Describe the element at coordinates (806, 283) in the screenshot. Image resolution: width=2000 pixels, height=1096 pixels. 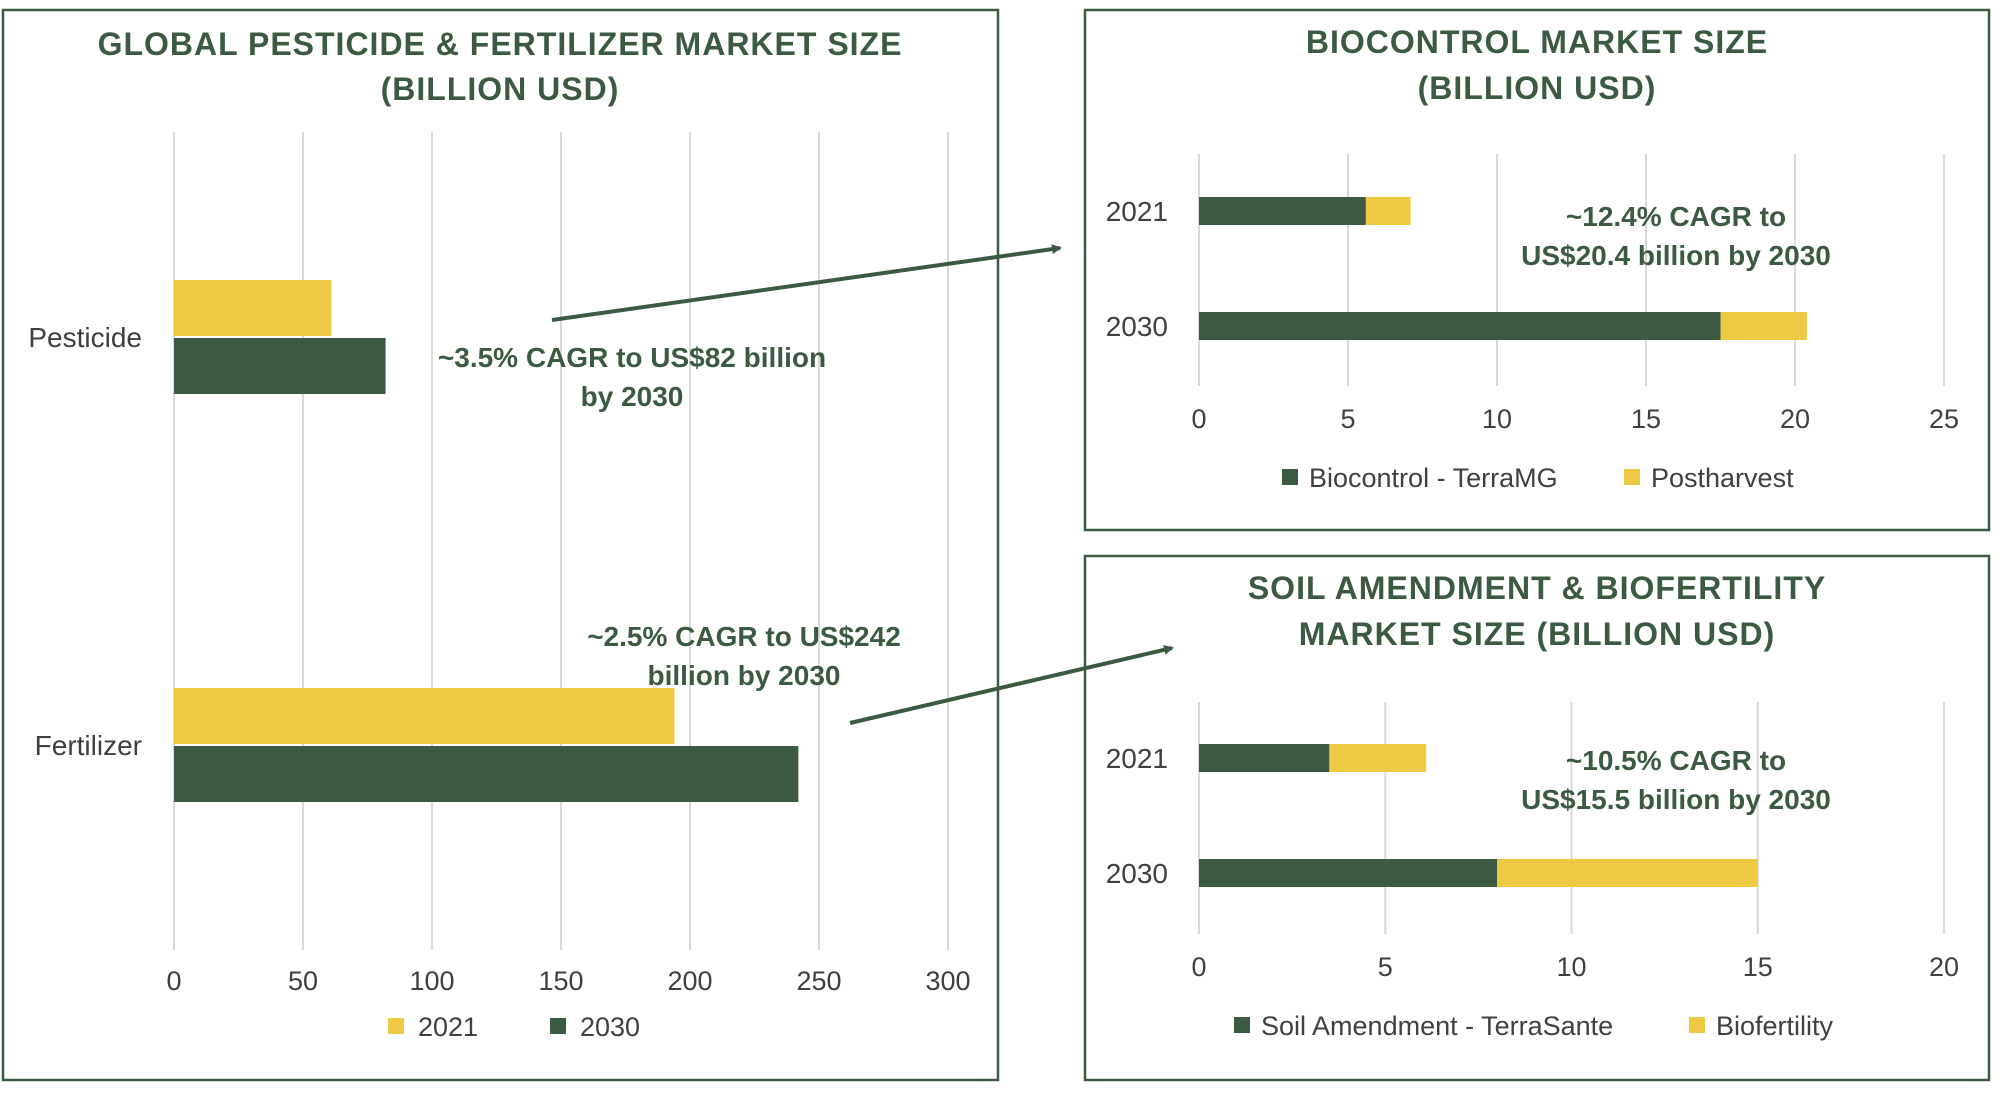
I see `arrow-to-biocontrol` at that location.